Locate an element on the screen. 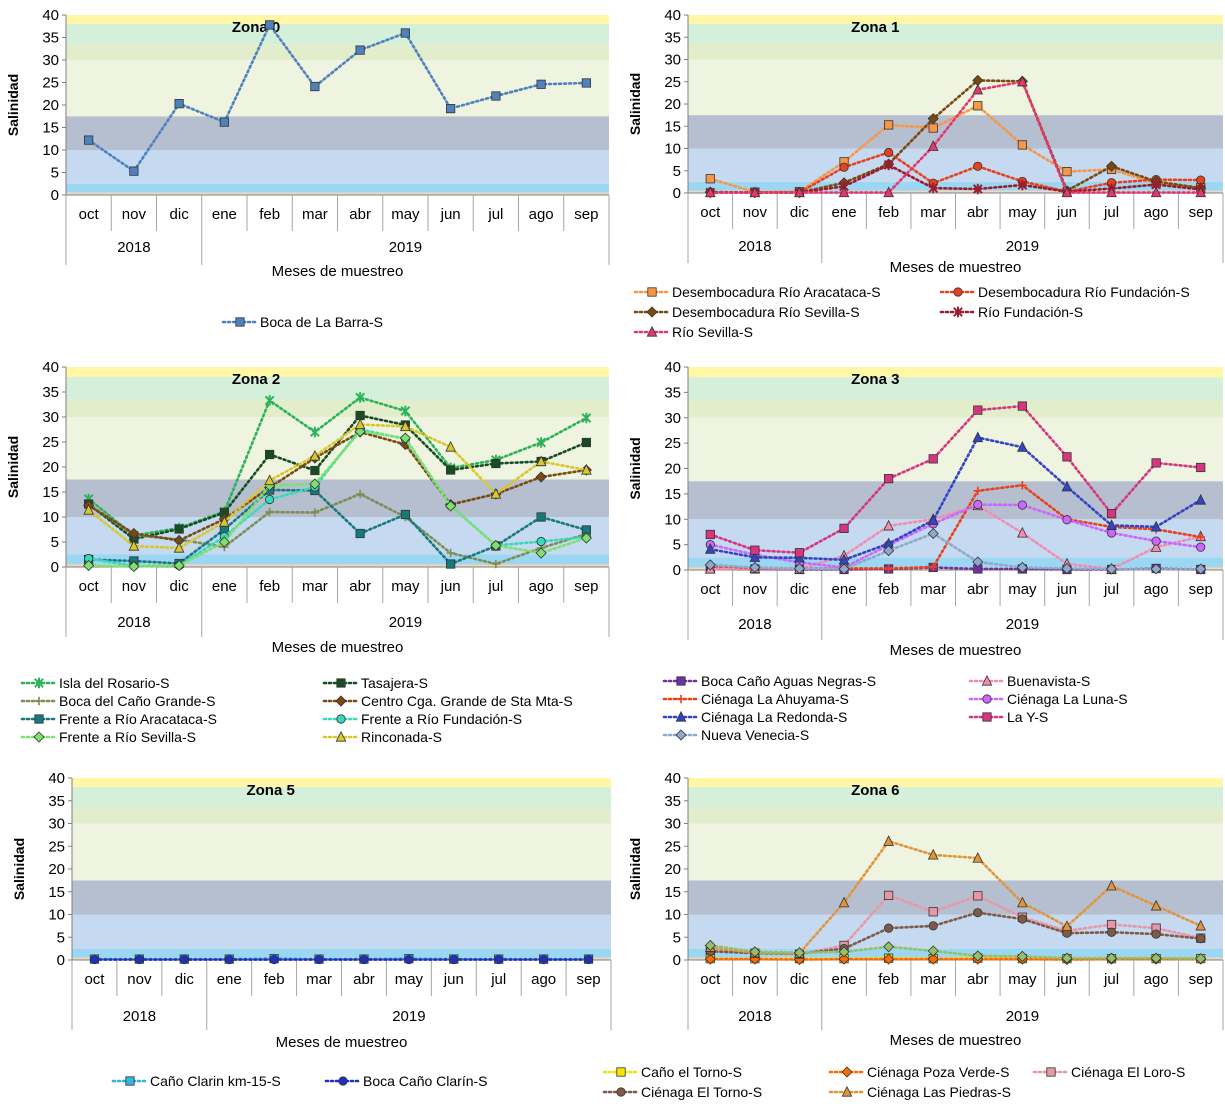 The image size is (1225, 1106). x-tick-label: nov is located at coordinates (139, 979).